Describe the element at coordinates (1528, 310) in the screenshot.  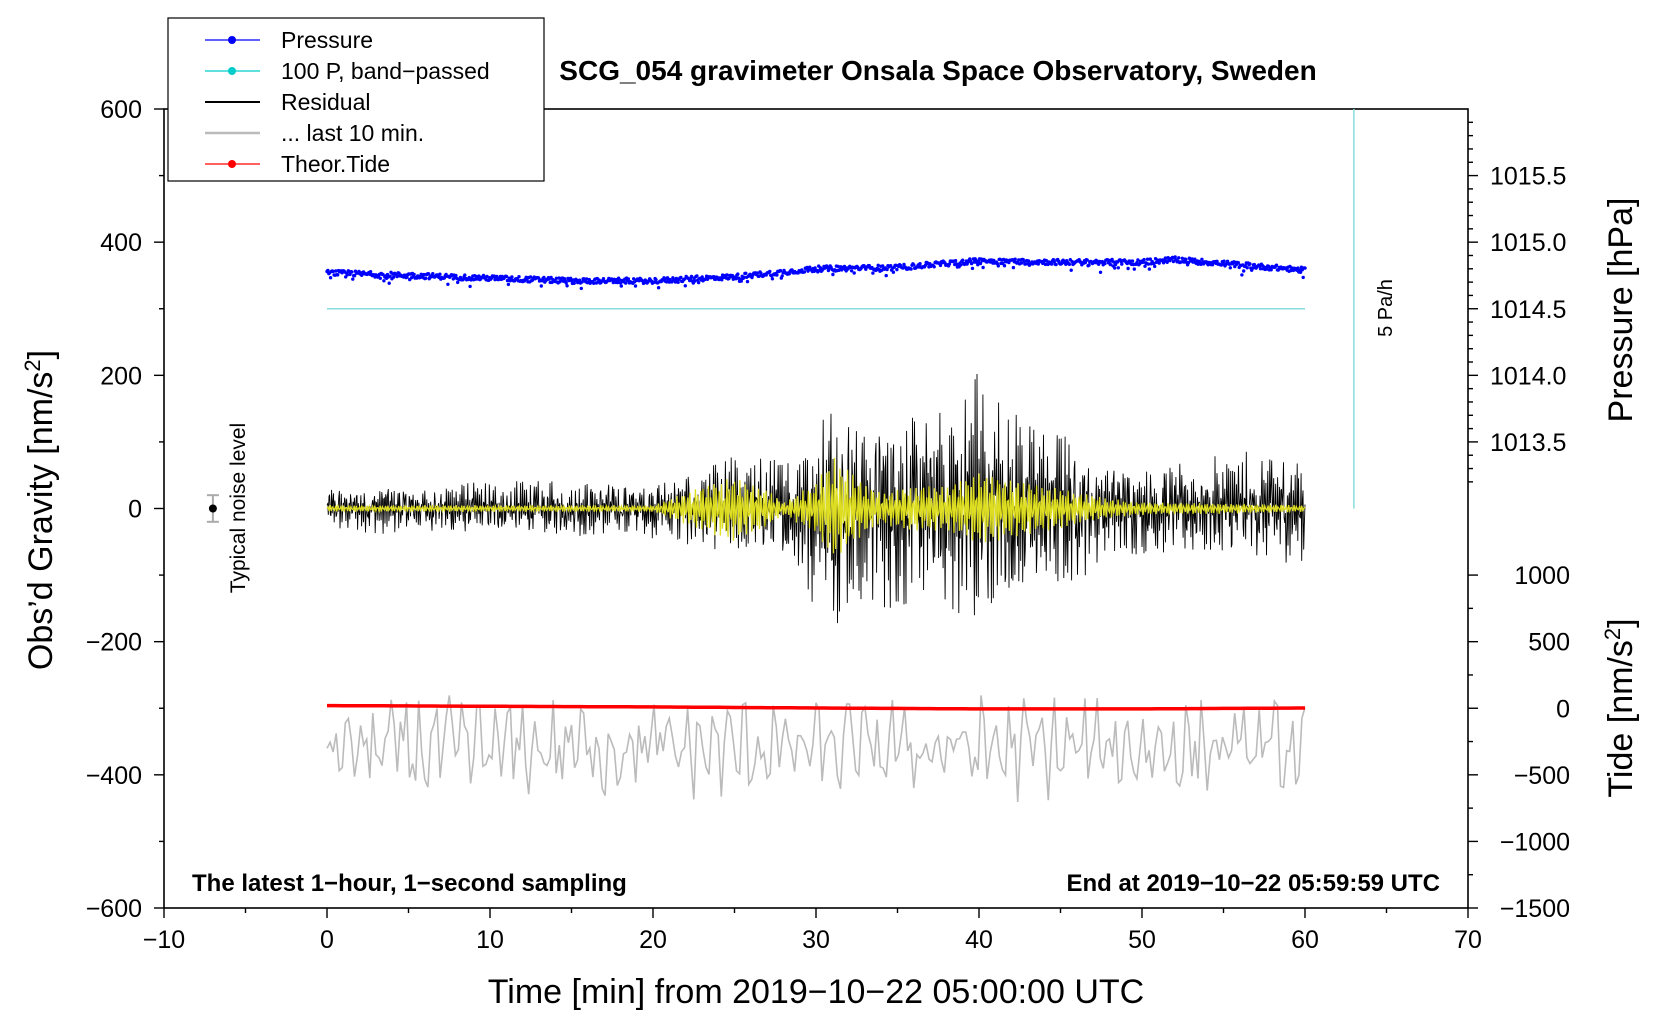
I see `pressure-tick-label: 1014.5` at that location.